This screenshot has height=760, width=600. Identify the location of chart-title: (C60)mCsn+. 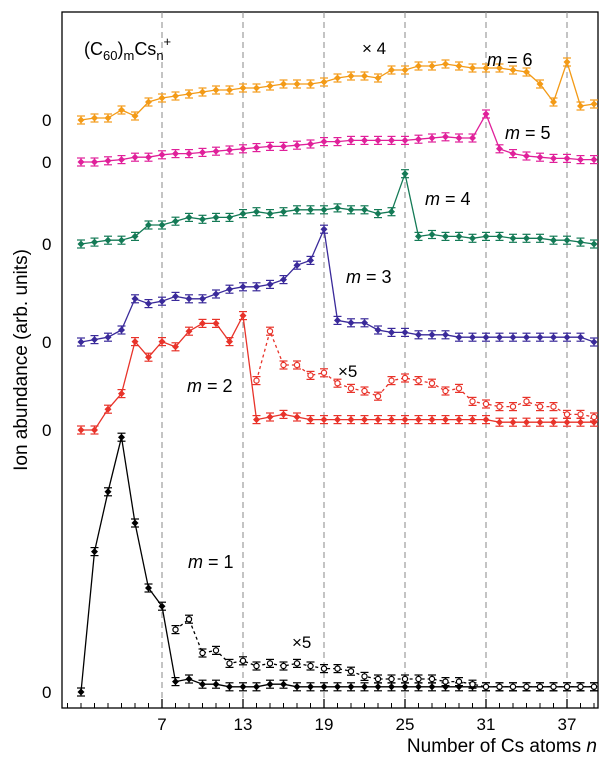
(127, 48).